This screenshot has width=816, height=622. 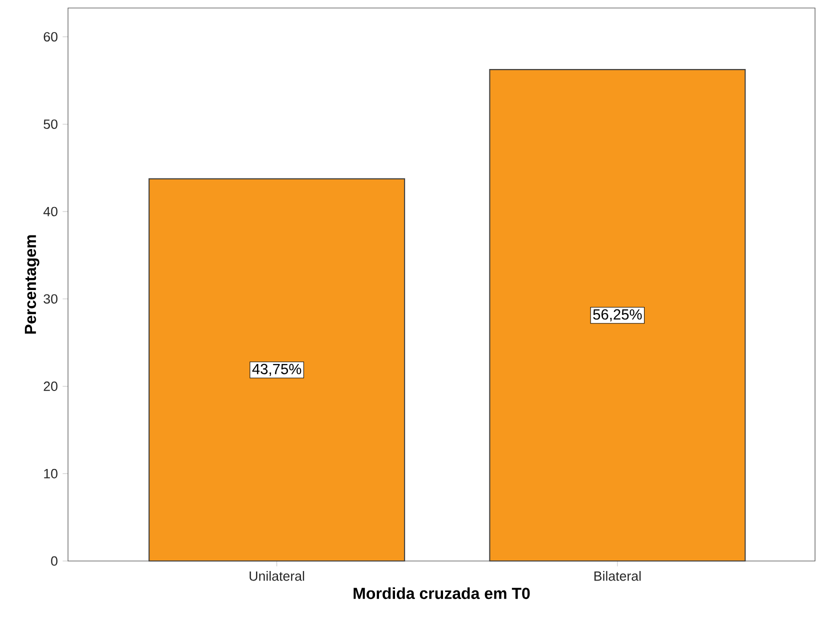 What do you see at coordinates (32, 284) in the screenshot?
I see `y-axis-title: Percentagem` at bounding box center [32, 284].